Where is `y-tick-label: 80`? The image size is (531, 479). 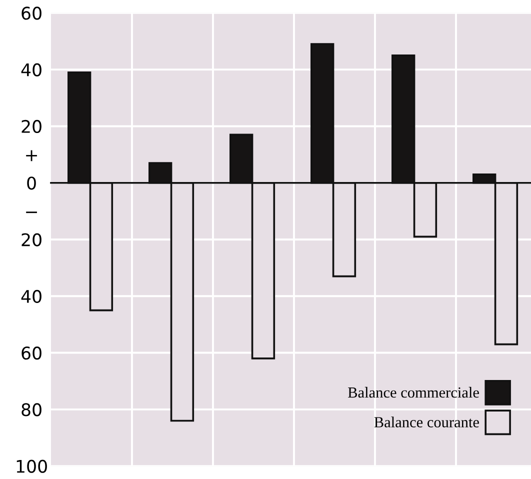 y-tick-label: 80 is located at coordinates (32, 409).